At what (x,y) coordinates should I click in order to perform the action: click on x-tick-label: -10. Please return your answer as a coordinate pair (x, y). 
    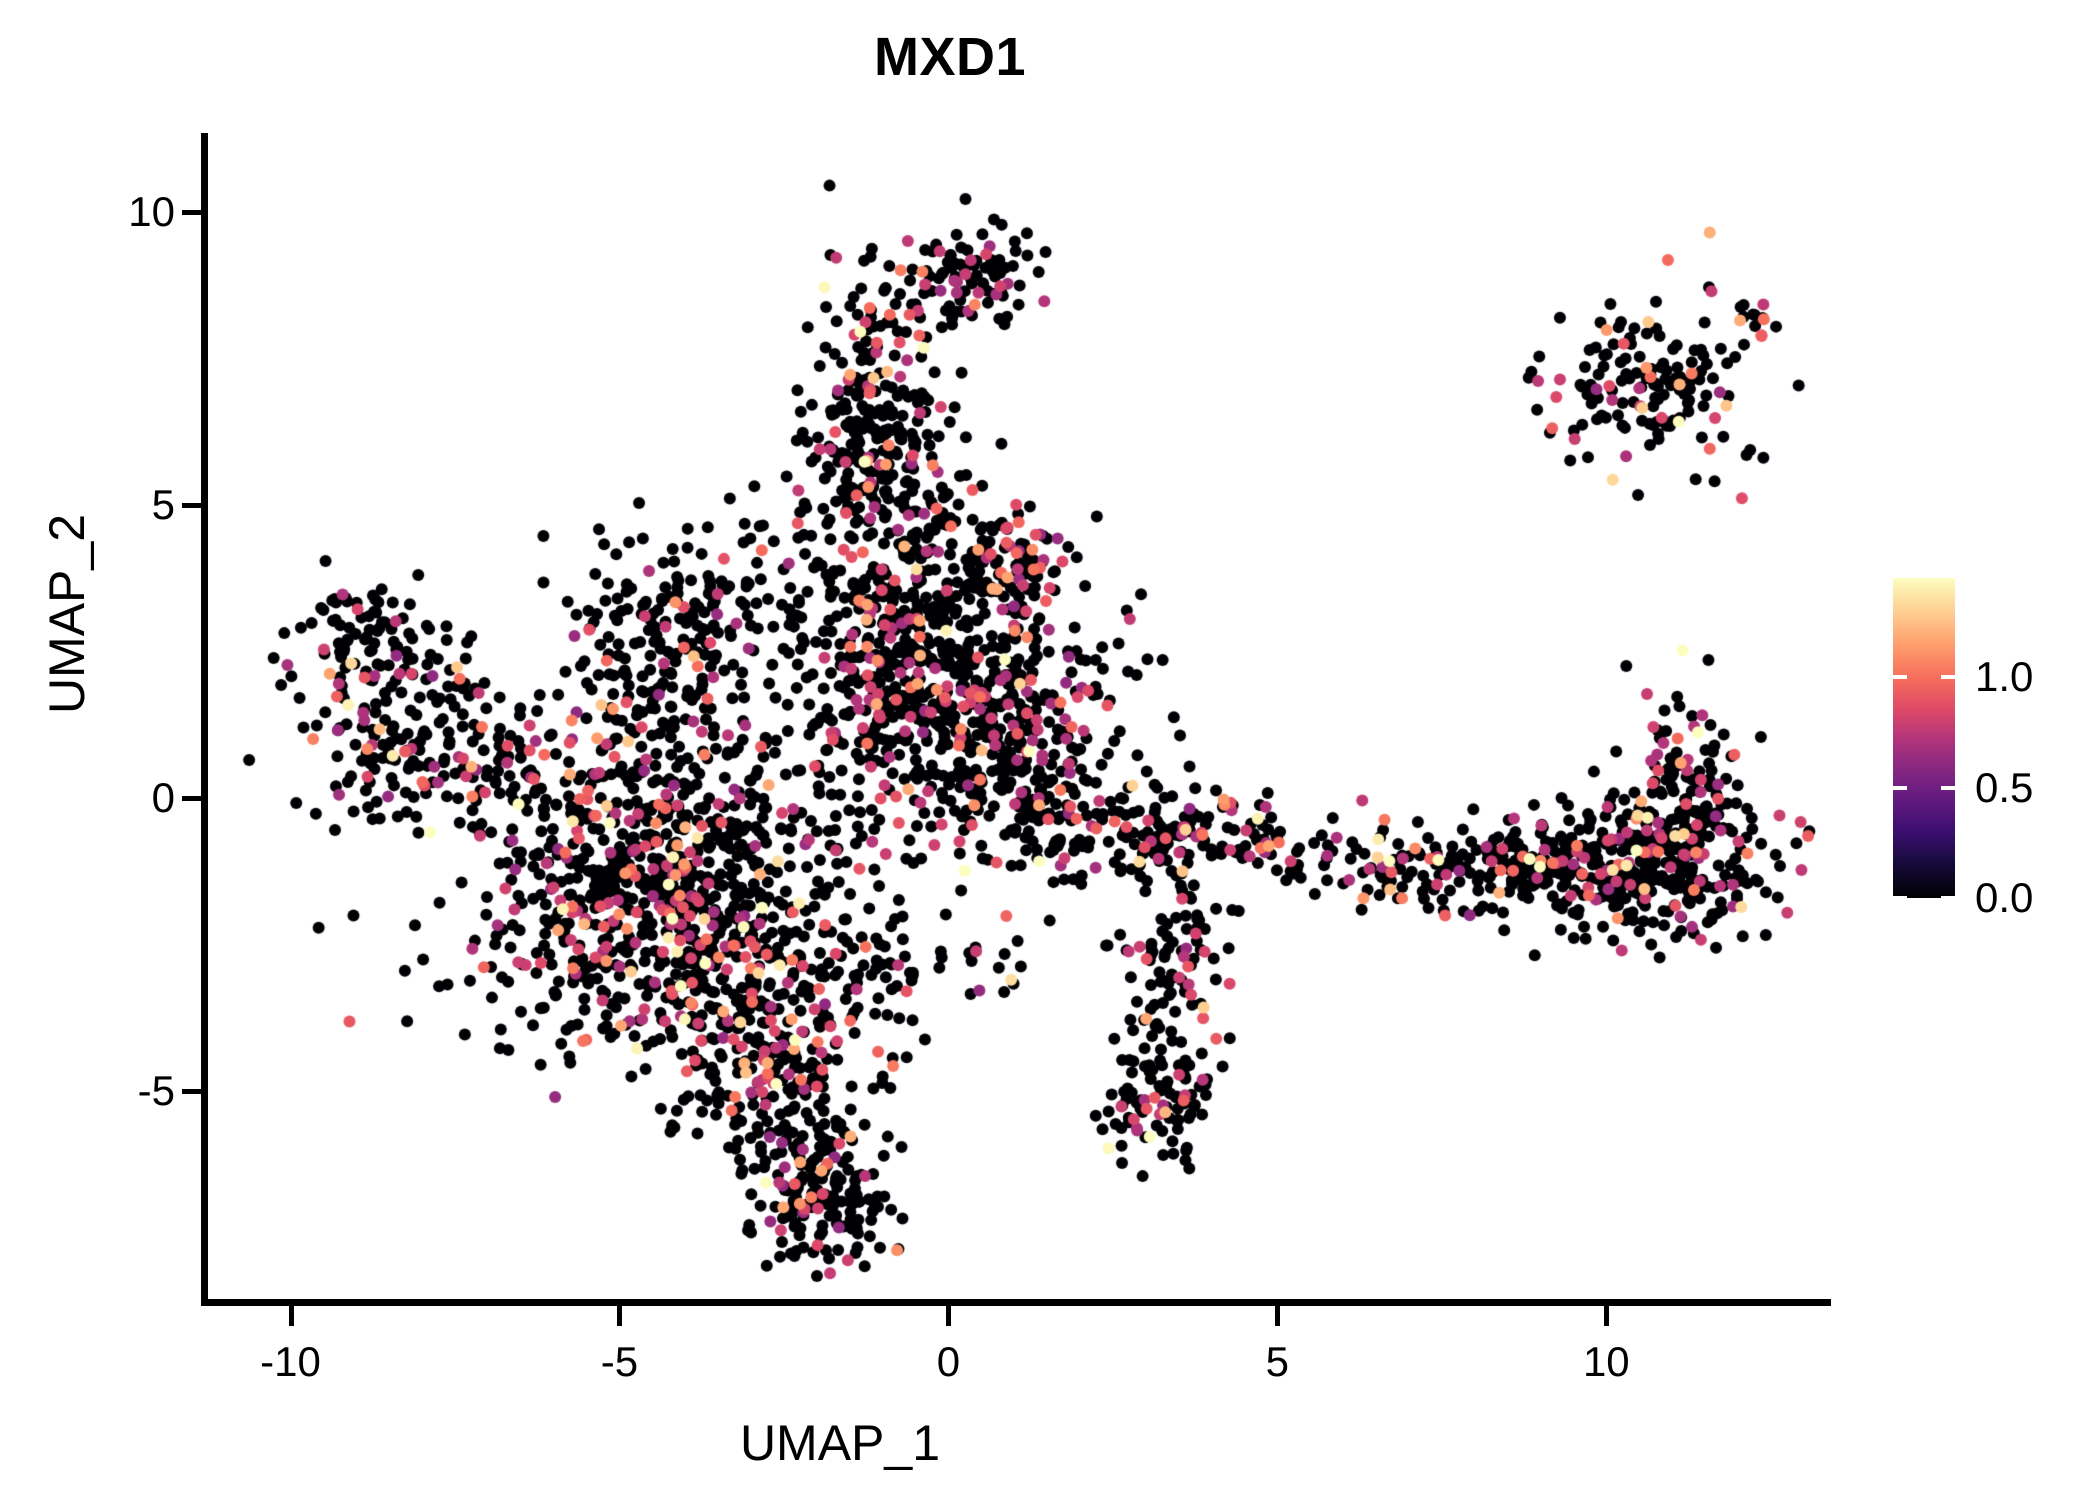
    Looking at the image, I should click on (290, 1361).